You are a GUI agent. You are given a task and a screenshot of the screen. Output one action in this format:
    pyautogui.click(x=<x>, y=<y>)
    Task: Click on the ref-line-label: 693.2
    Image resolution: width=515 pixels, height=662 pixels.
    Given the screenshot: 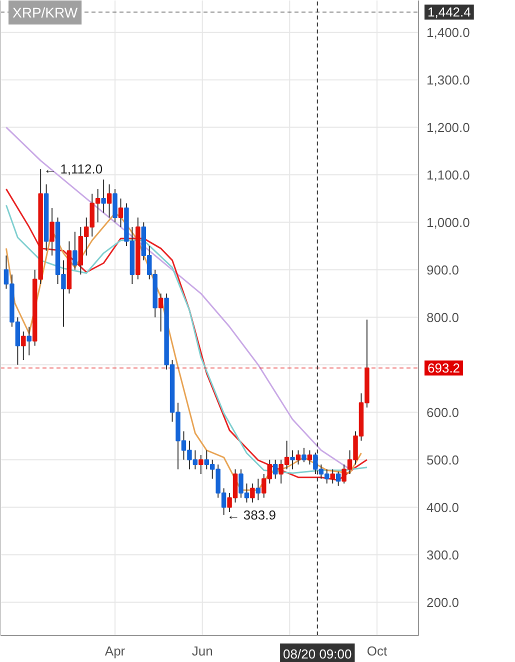 What is the action you would take?
    pyautogui.click(x=444, y=368)
    